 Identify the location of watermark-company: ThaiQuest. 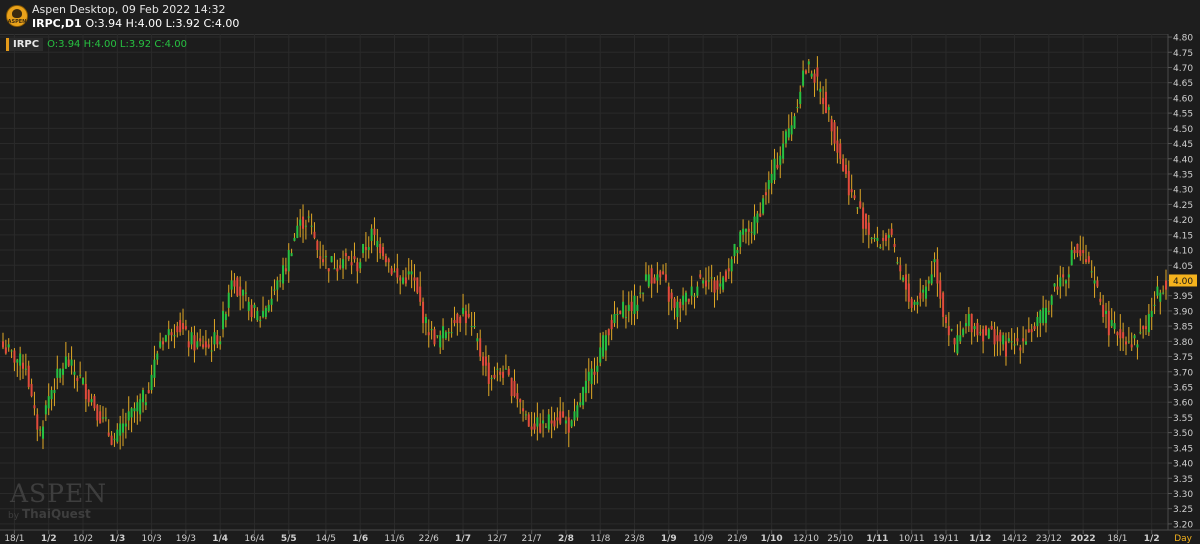
(56, 514).